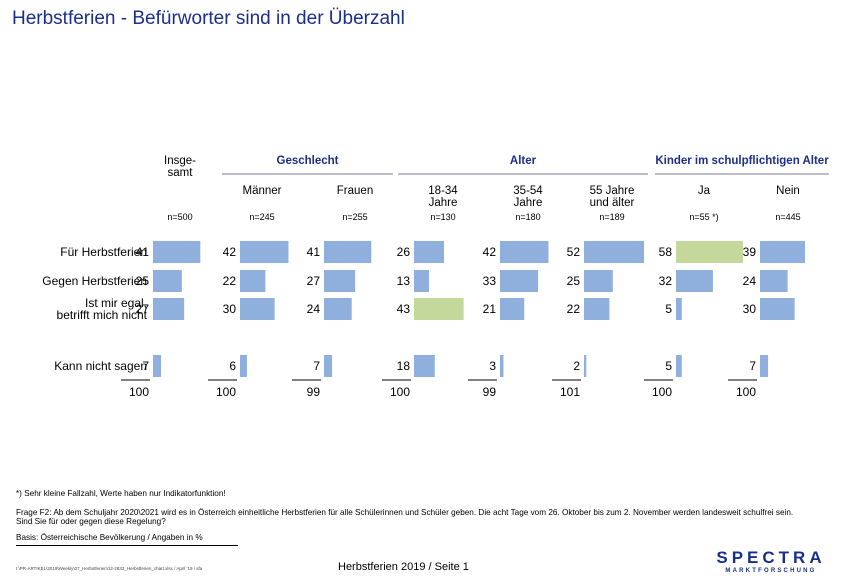 This screenshot has height=586, width=844. Describe the element at coordinates (103, 252) in the screenshot. I see `row-label-0: Für Herbstferien` at that location.